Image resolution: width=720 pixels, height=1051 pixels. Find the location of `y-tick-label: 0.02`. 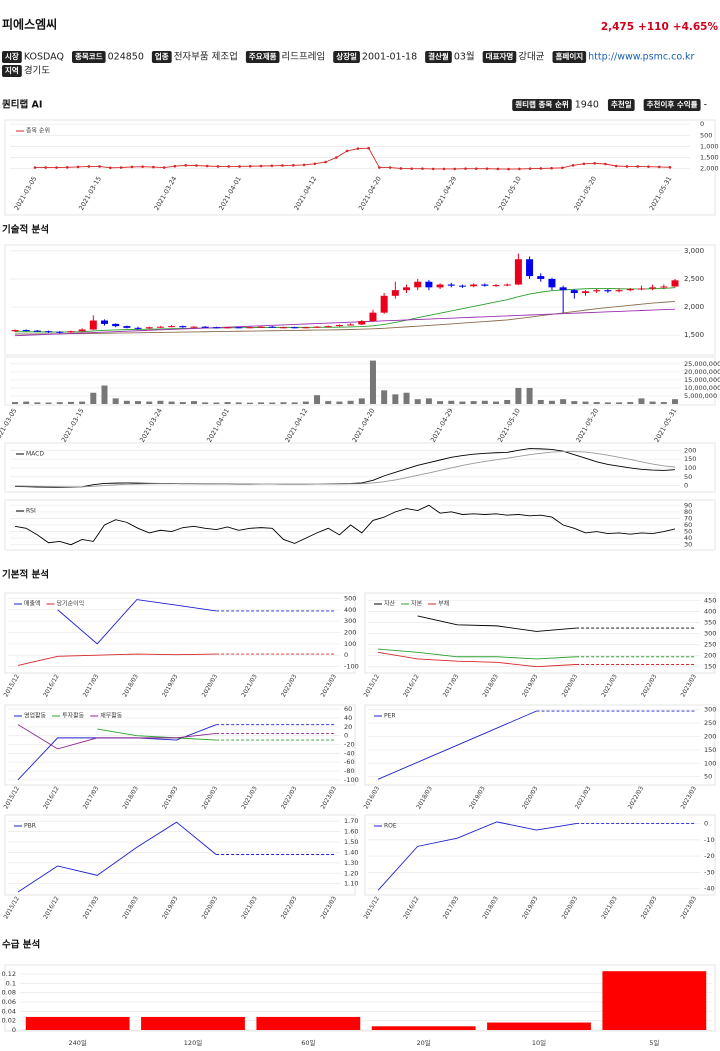

y-tick-label: 0.02 is located at coordinates (9, 1021).